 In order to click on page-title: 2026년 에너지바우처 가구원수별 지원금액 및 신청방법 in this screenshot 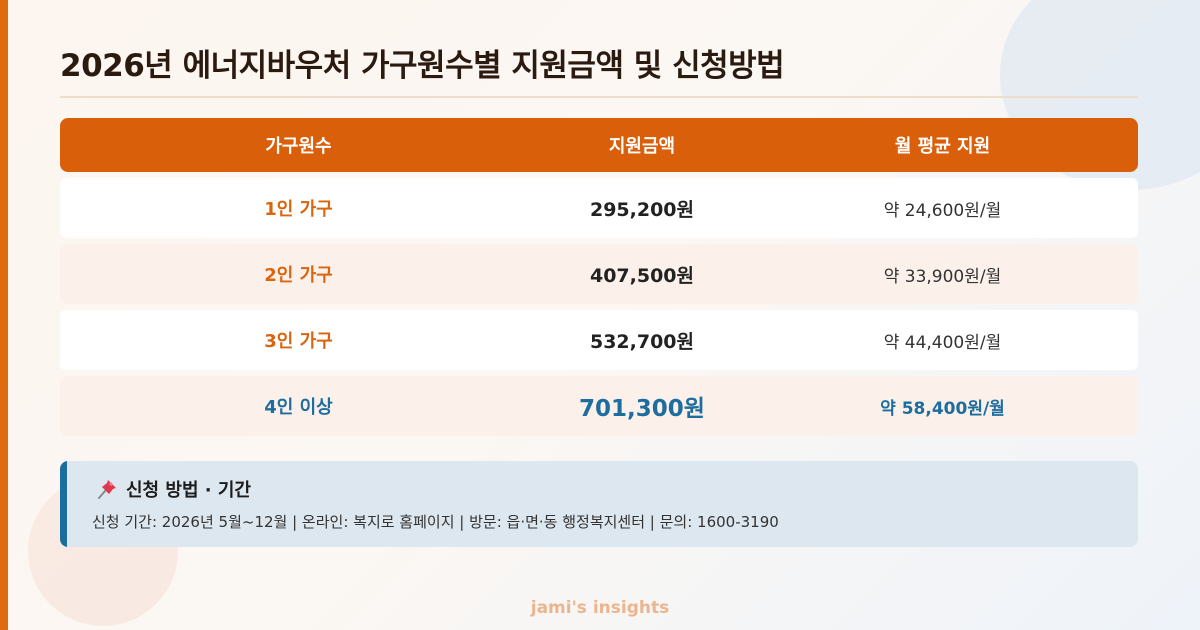, I will do `click(422, 66)`.